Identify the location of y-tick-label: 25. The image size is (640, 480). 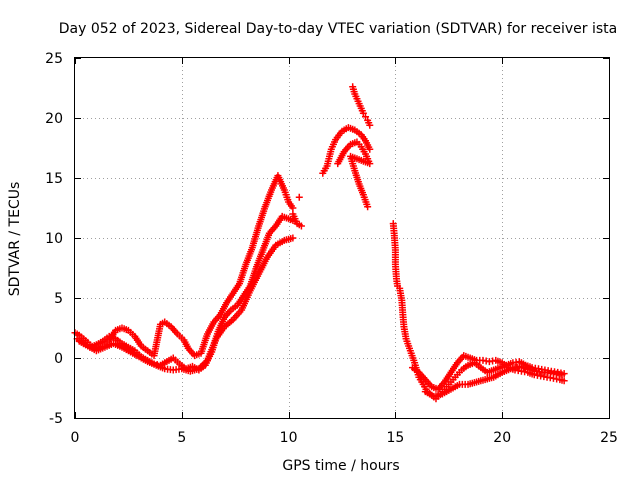
(54, 59).